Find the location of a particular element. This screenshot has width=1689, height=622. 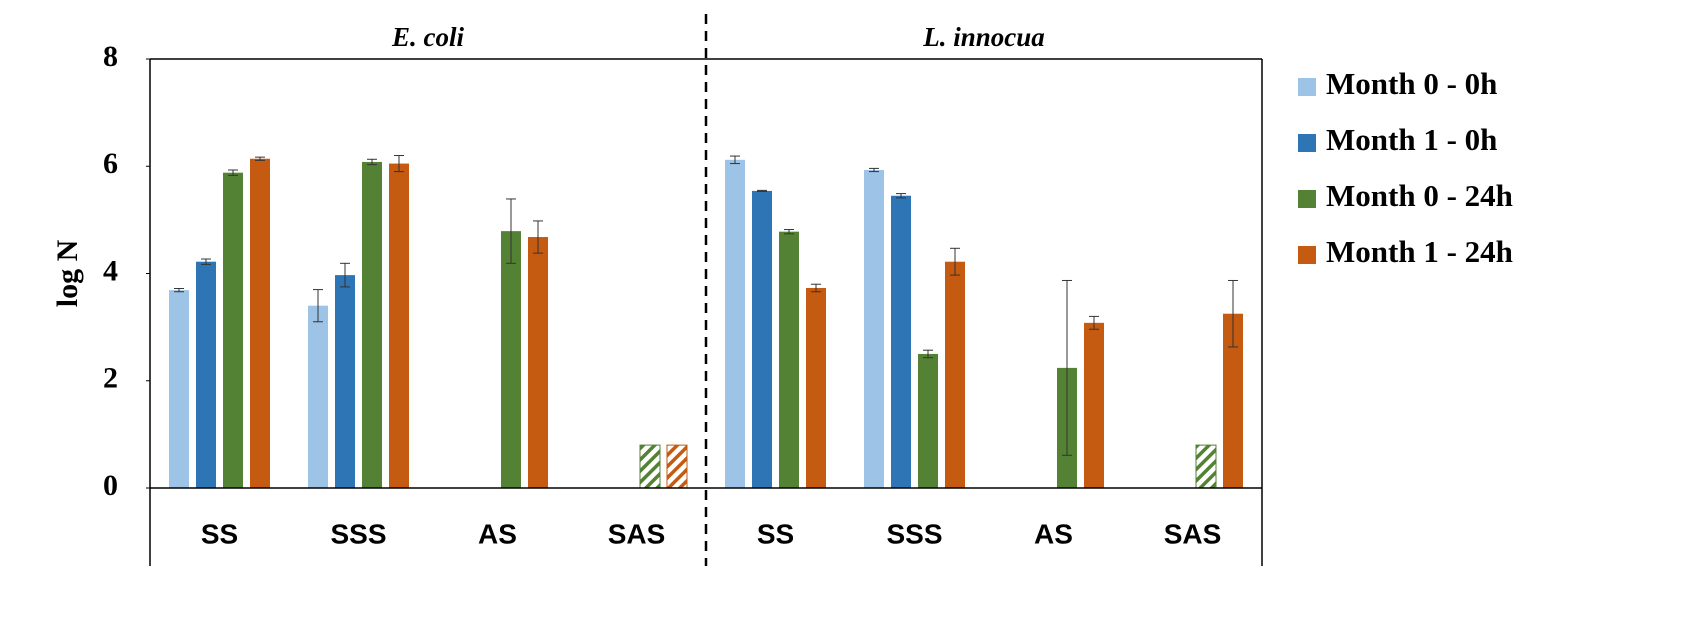

legend-label: Month 0 - 24h is located at coordinates (1419, 195).